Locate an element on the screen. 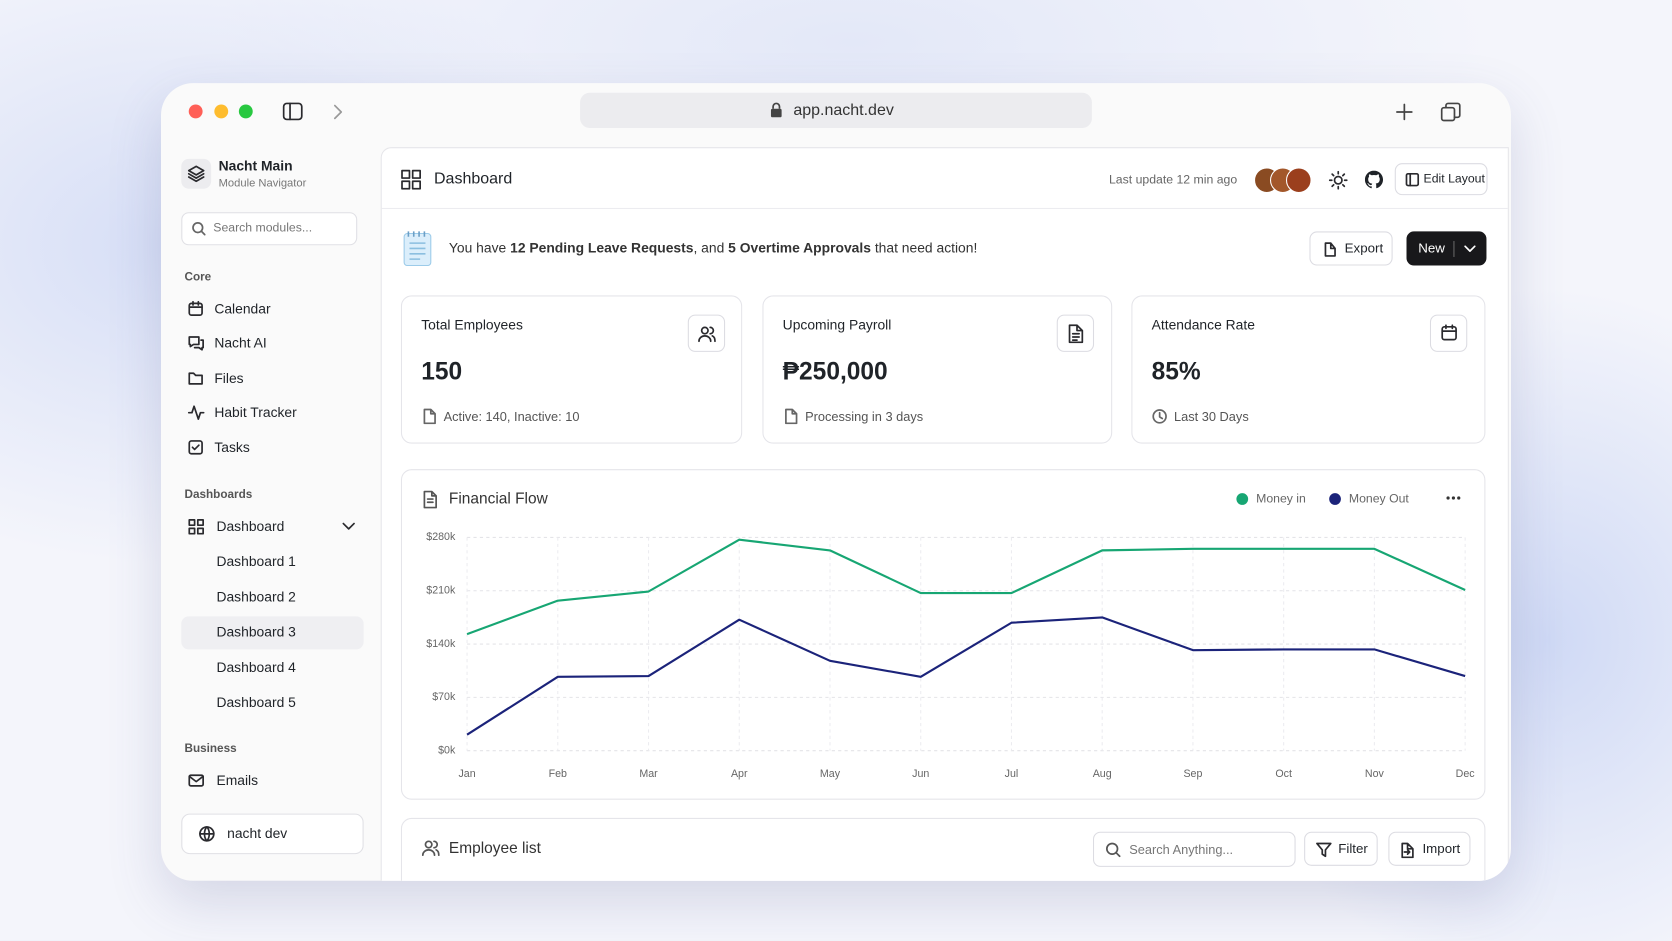  x-tick-label: Nov is located at coordinates (1375, 774).